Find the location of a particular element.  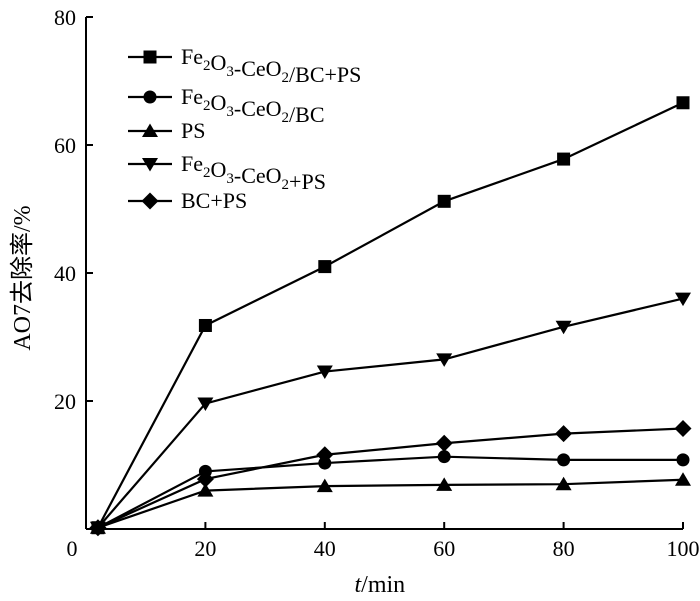

y-axis-title: AO7去除率/% is located at coordinates (22, 277).